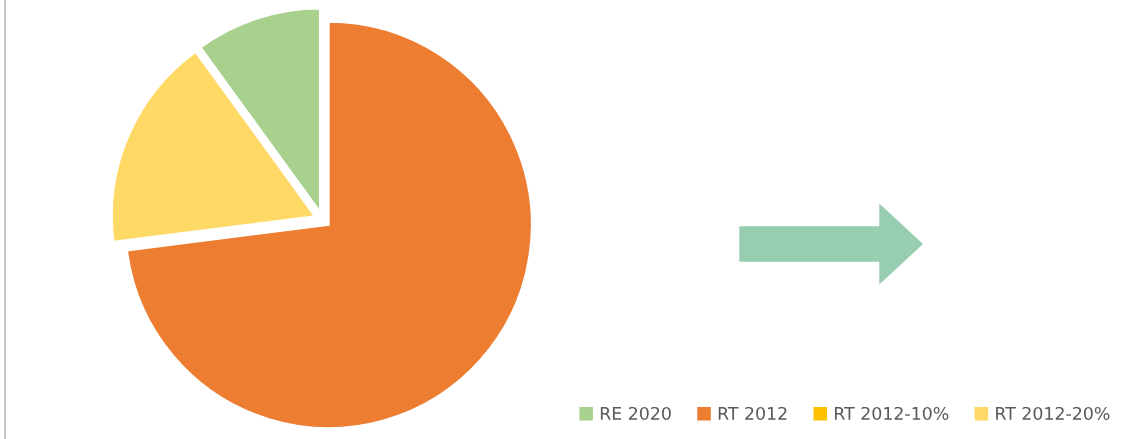 The height and width of the screenshot is (439, 1126). I want to click on legend-label: RT 2012-20%, so click(1053, 413).